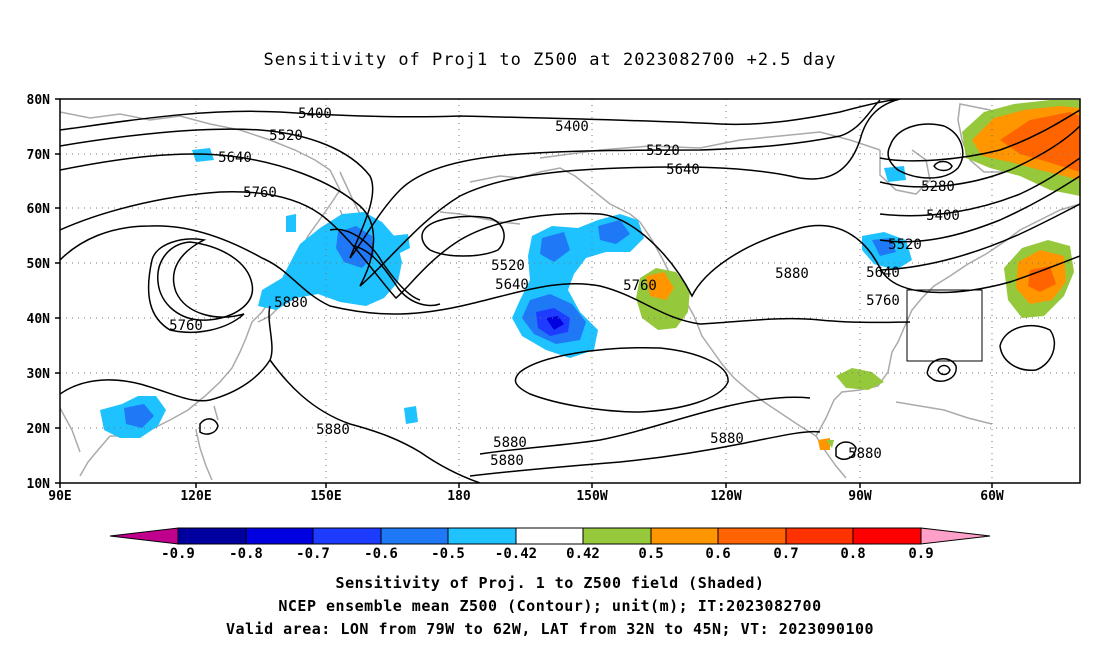  Describe the element at coordinates (246, 554) in the screenshot. I see `colorbar-label: -0.8` at that location.